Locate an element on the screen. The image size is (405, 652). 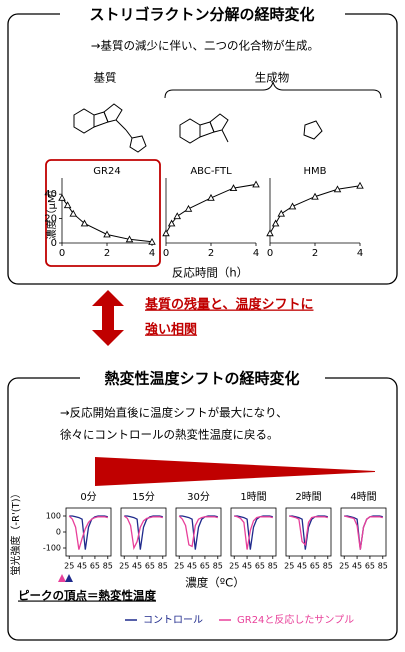
correlation-text: 強い相関 is located at coordinates (171, 330).